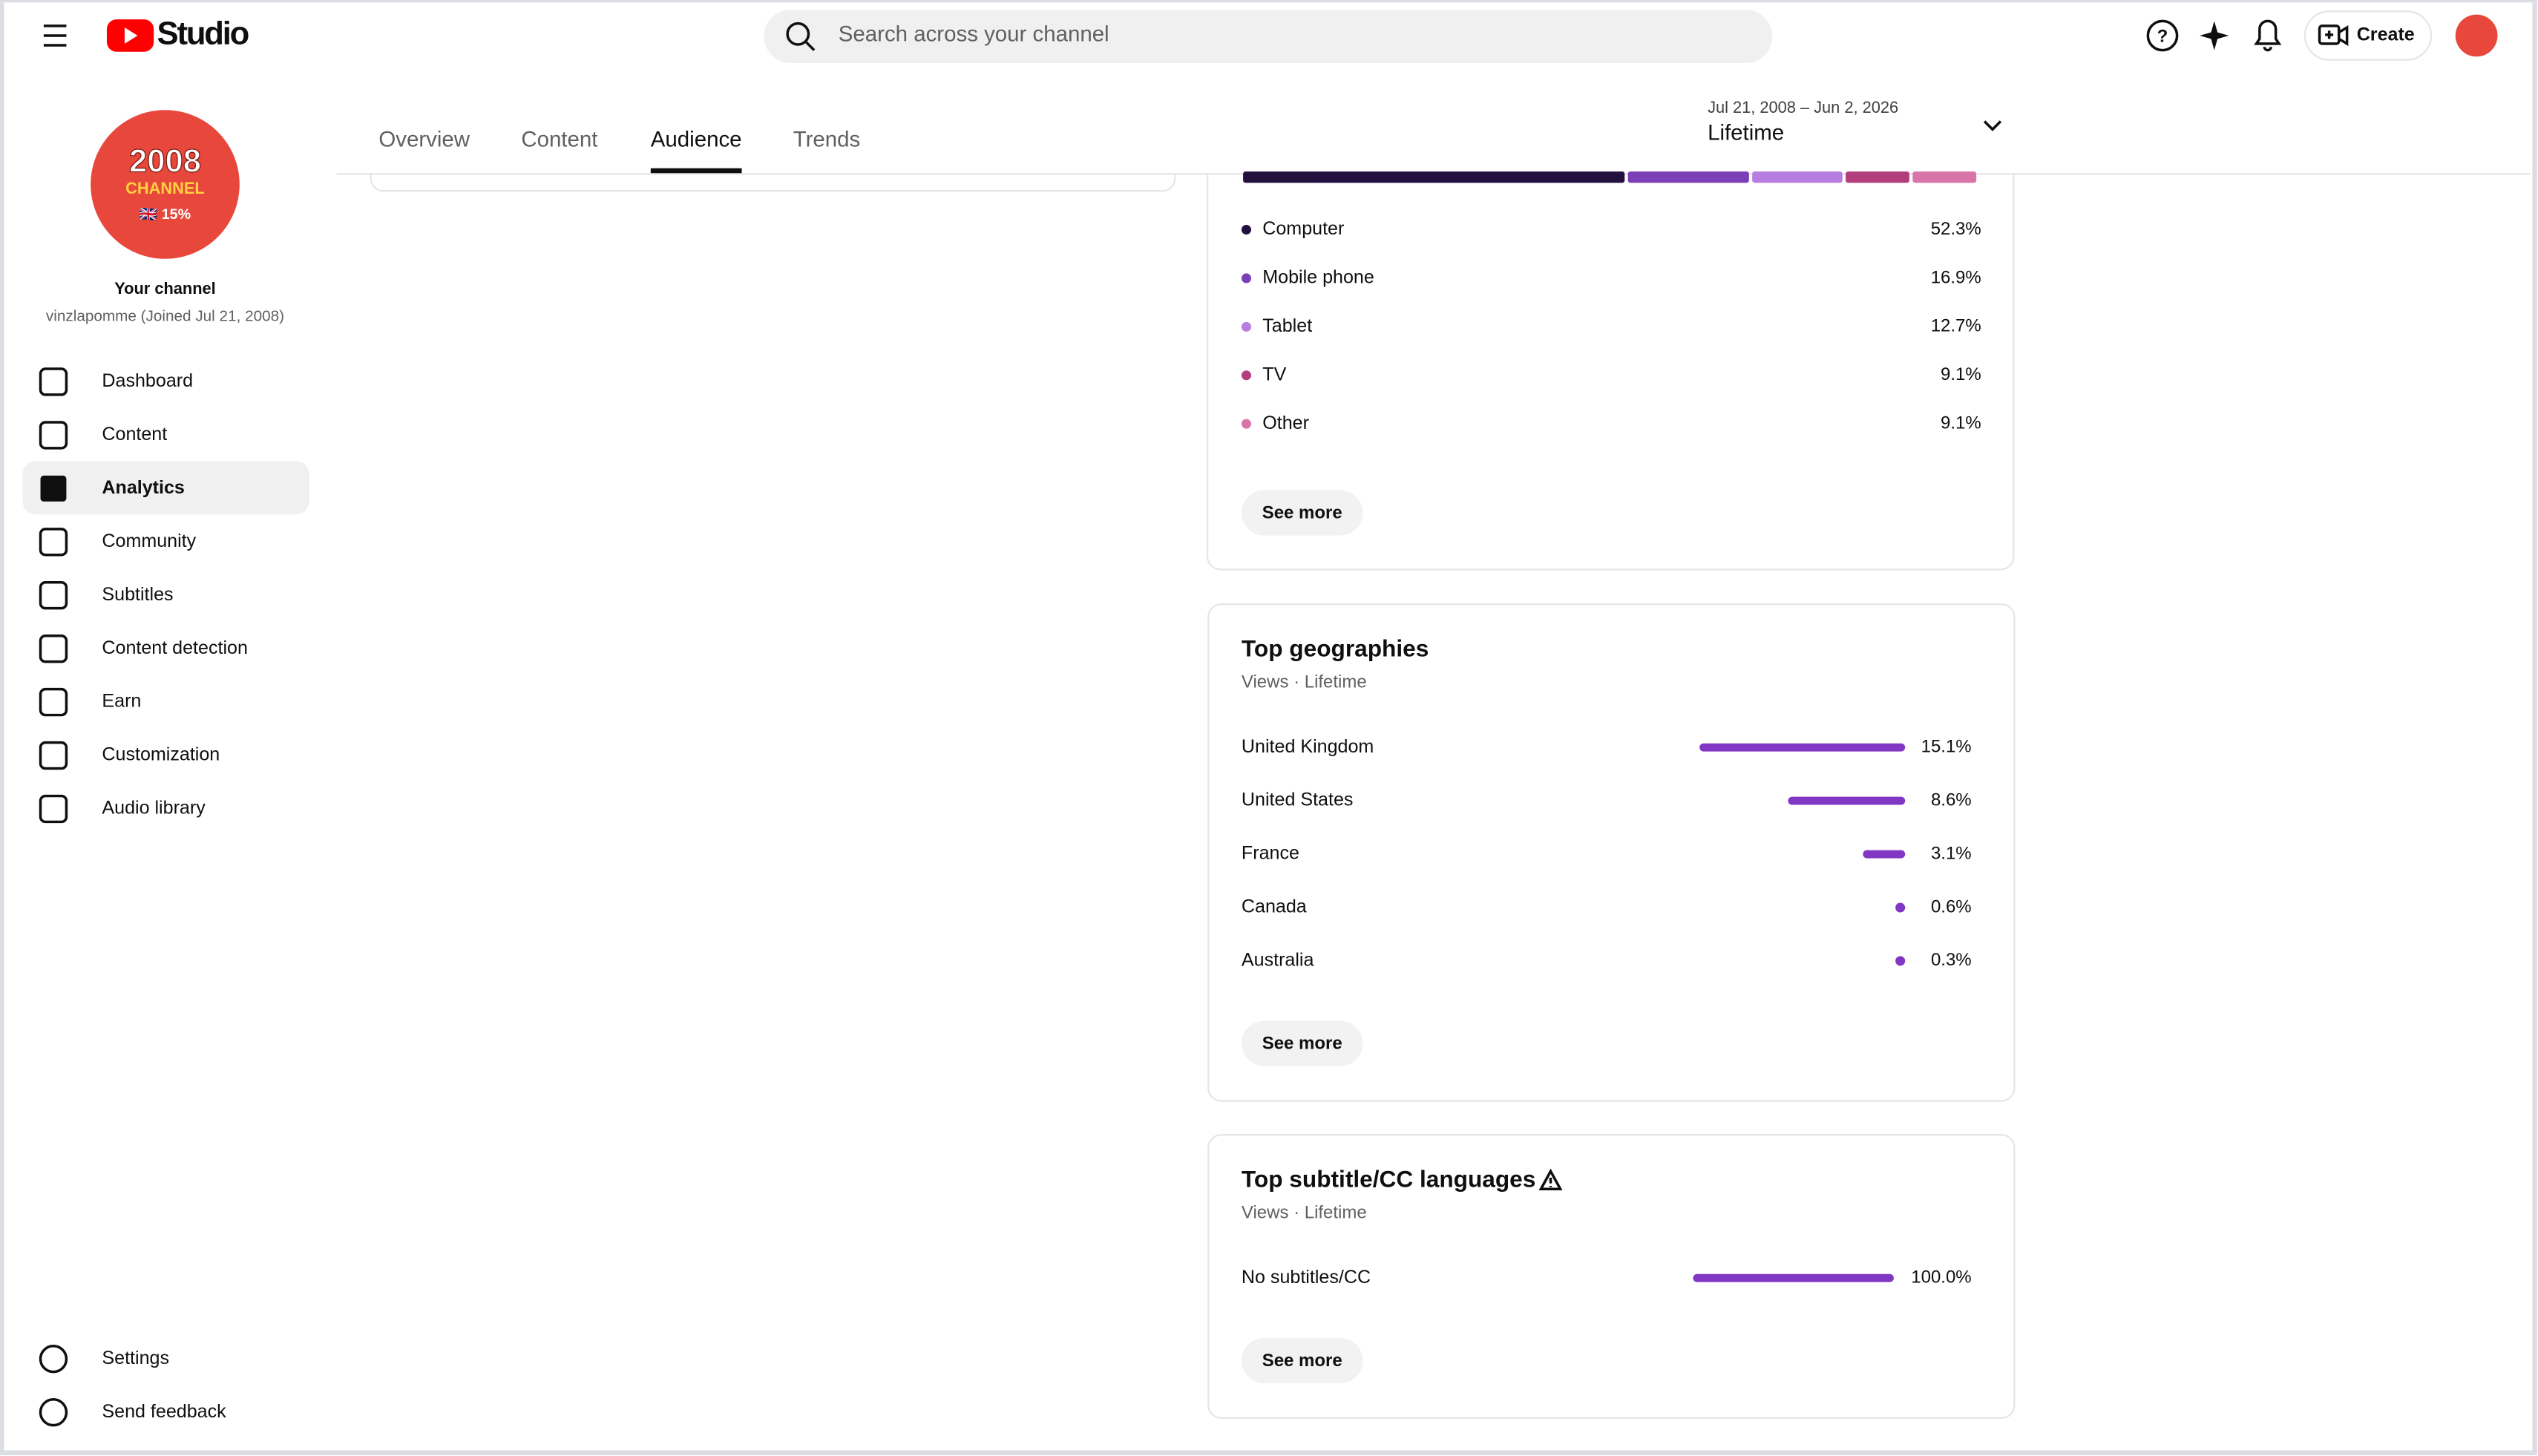  I want to click on logo: Studio, so click(178, 34).